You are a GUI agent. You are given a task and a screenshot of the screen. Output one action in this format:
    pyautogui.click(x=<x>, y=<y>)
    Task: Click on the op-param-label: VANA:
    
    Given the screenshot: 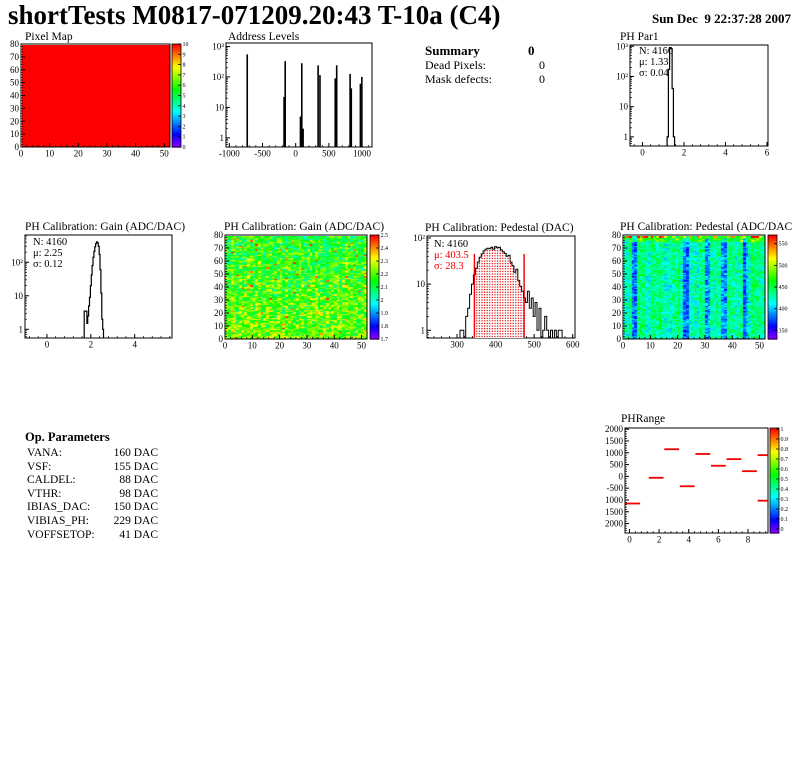 What is the action you would take?
    pyautogui.click(x=44, y=453)
    